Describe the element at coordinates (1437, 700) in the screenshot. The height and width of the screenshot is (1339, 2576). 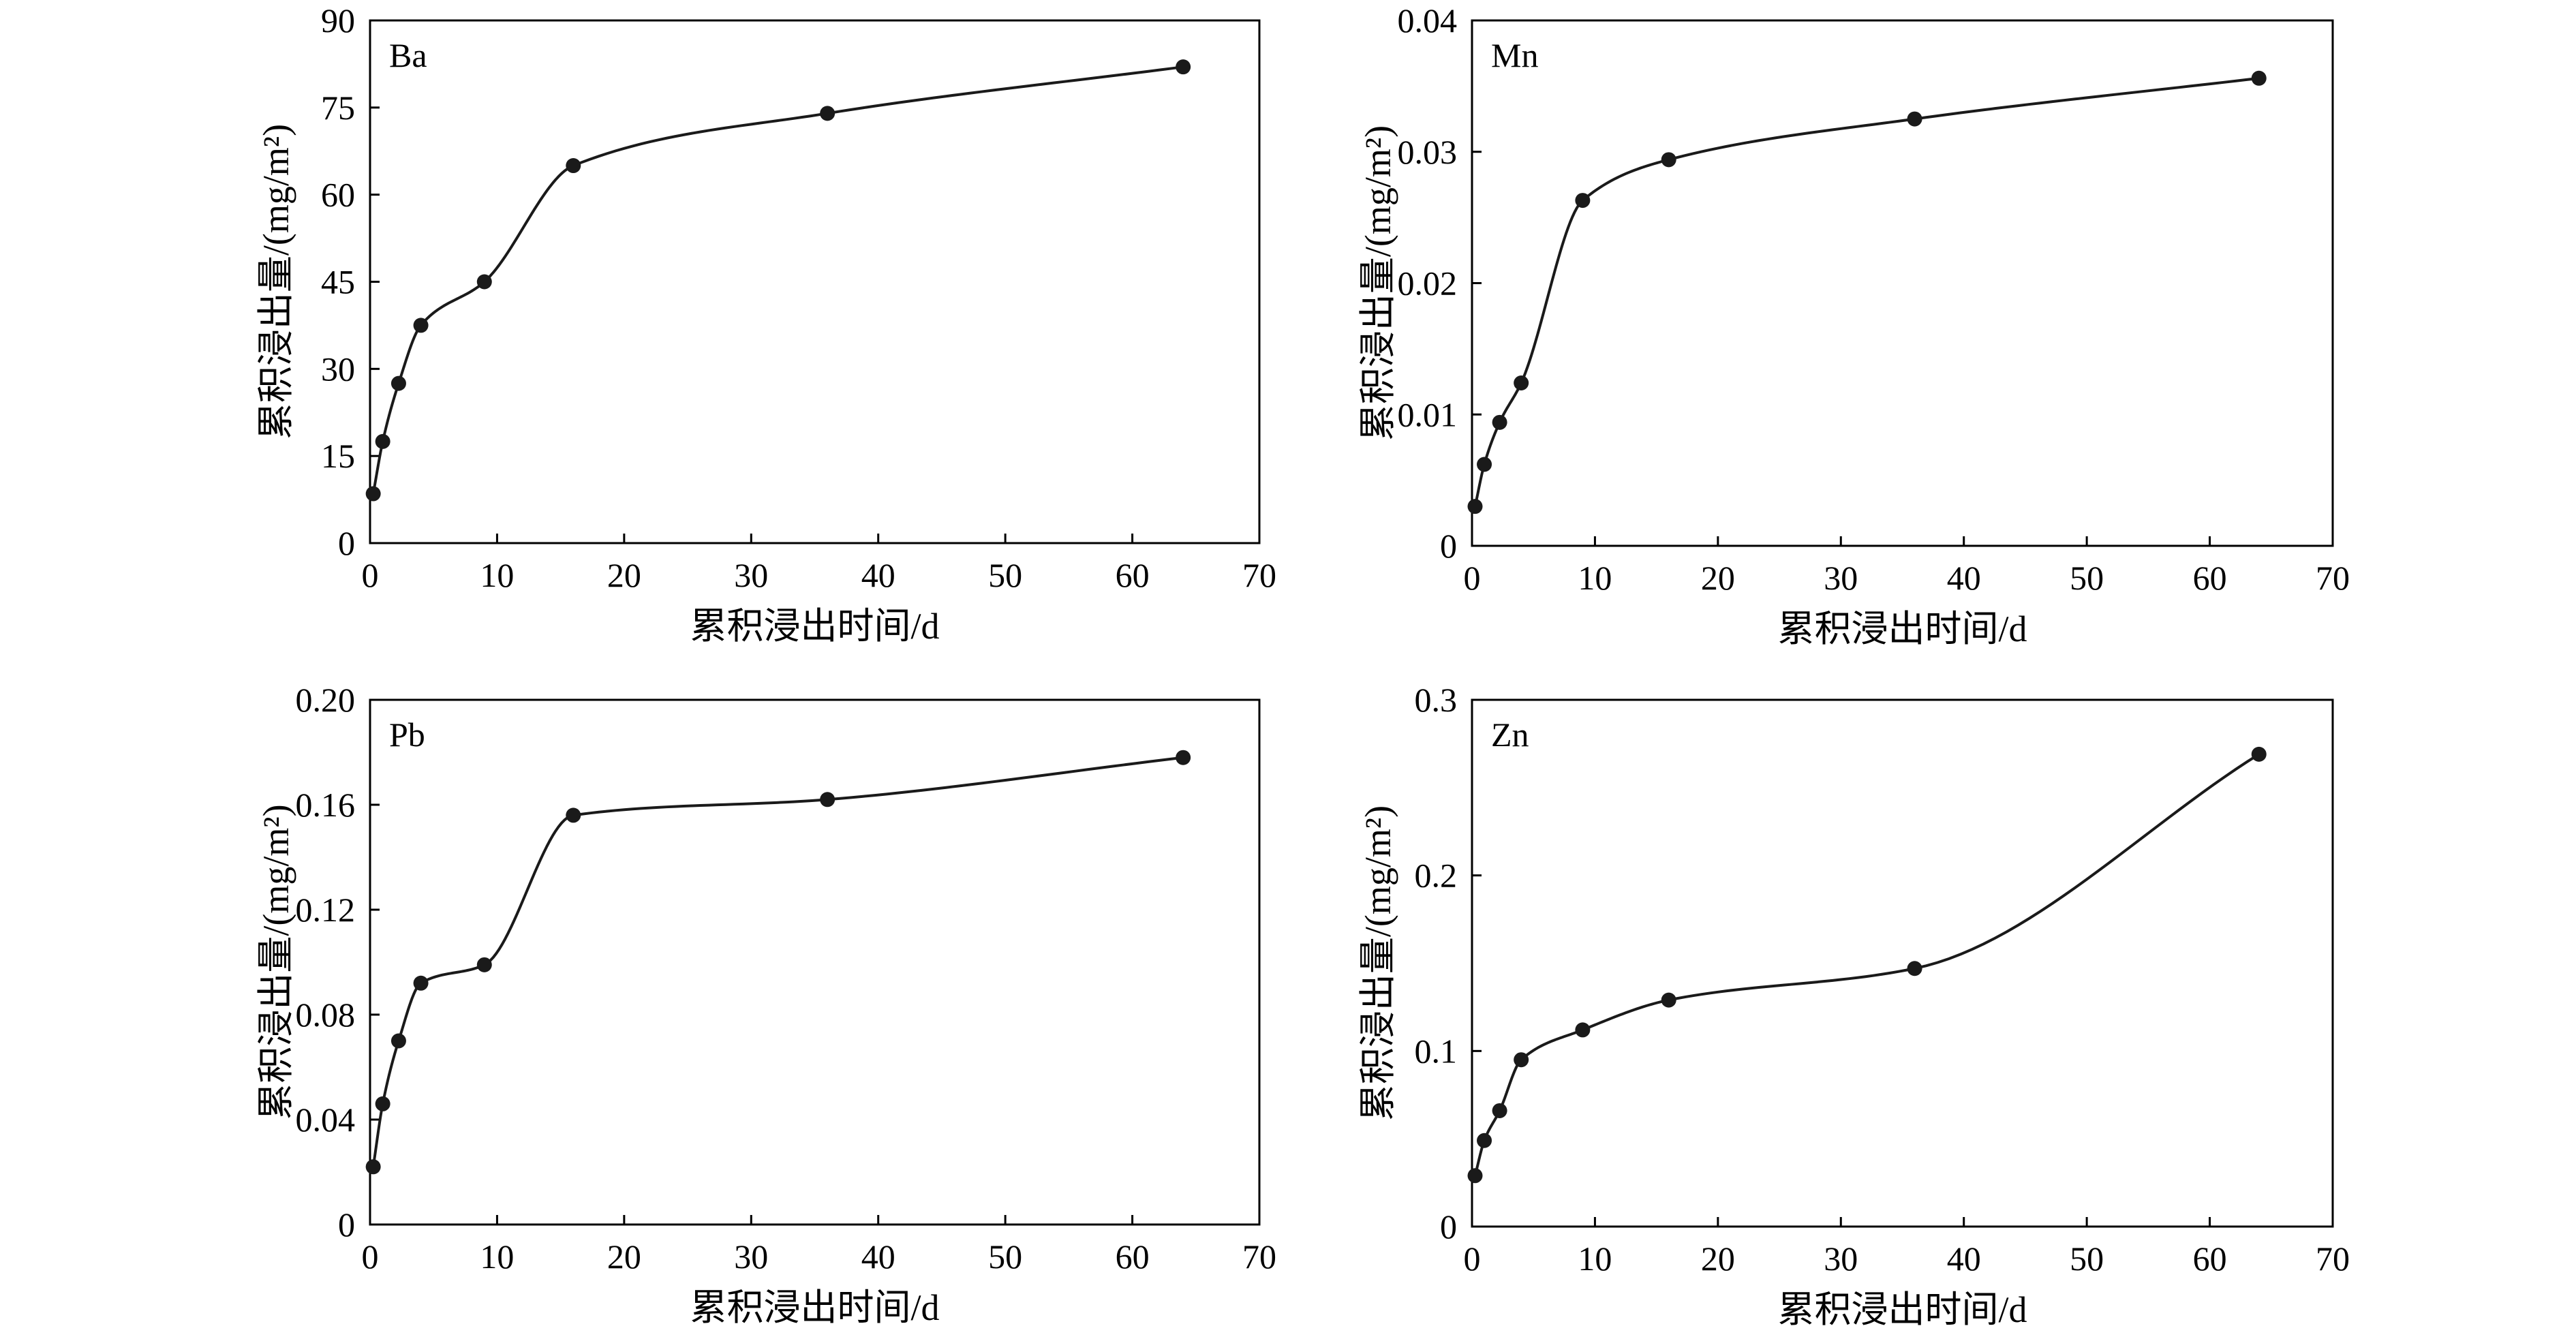
I see `y-tick-label-0-3: 0.3` at that location.